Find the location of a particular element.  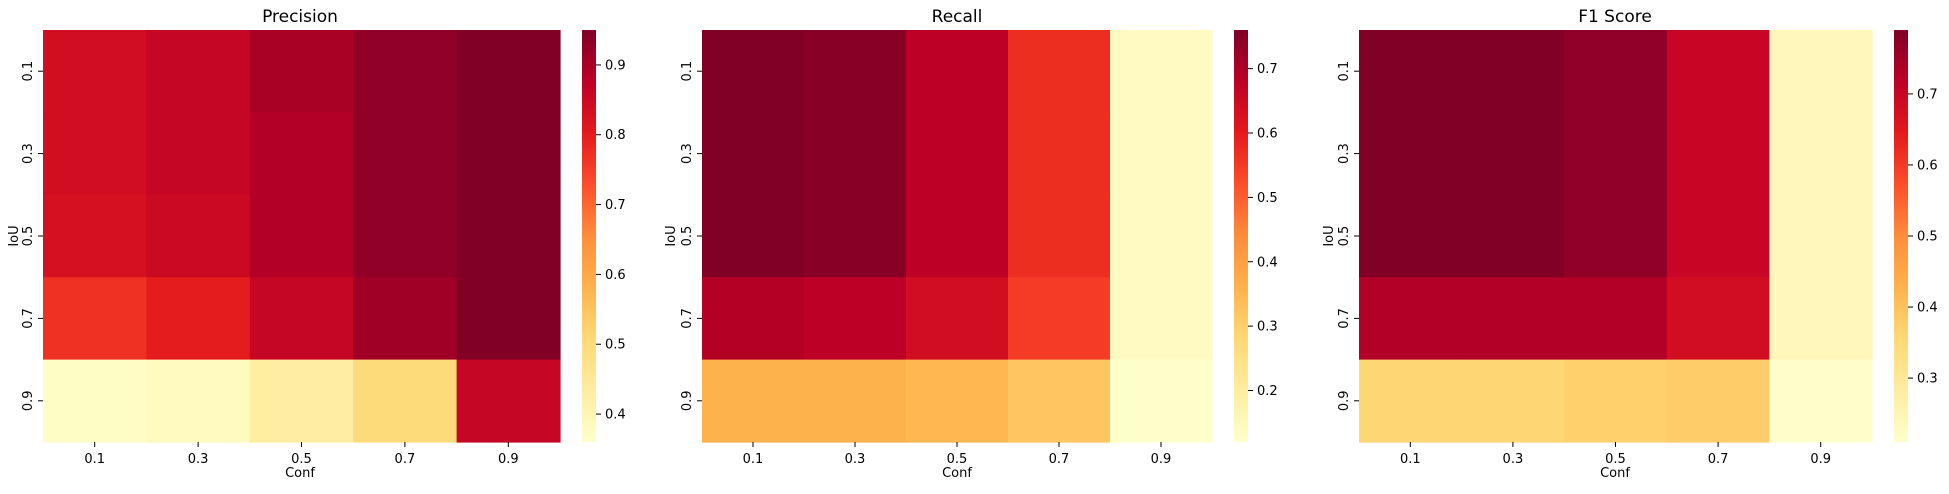

colorbar-tick-label: 0.6 is located at coordinates (1267, 134).